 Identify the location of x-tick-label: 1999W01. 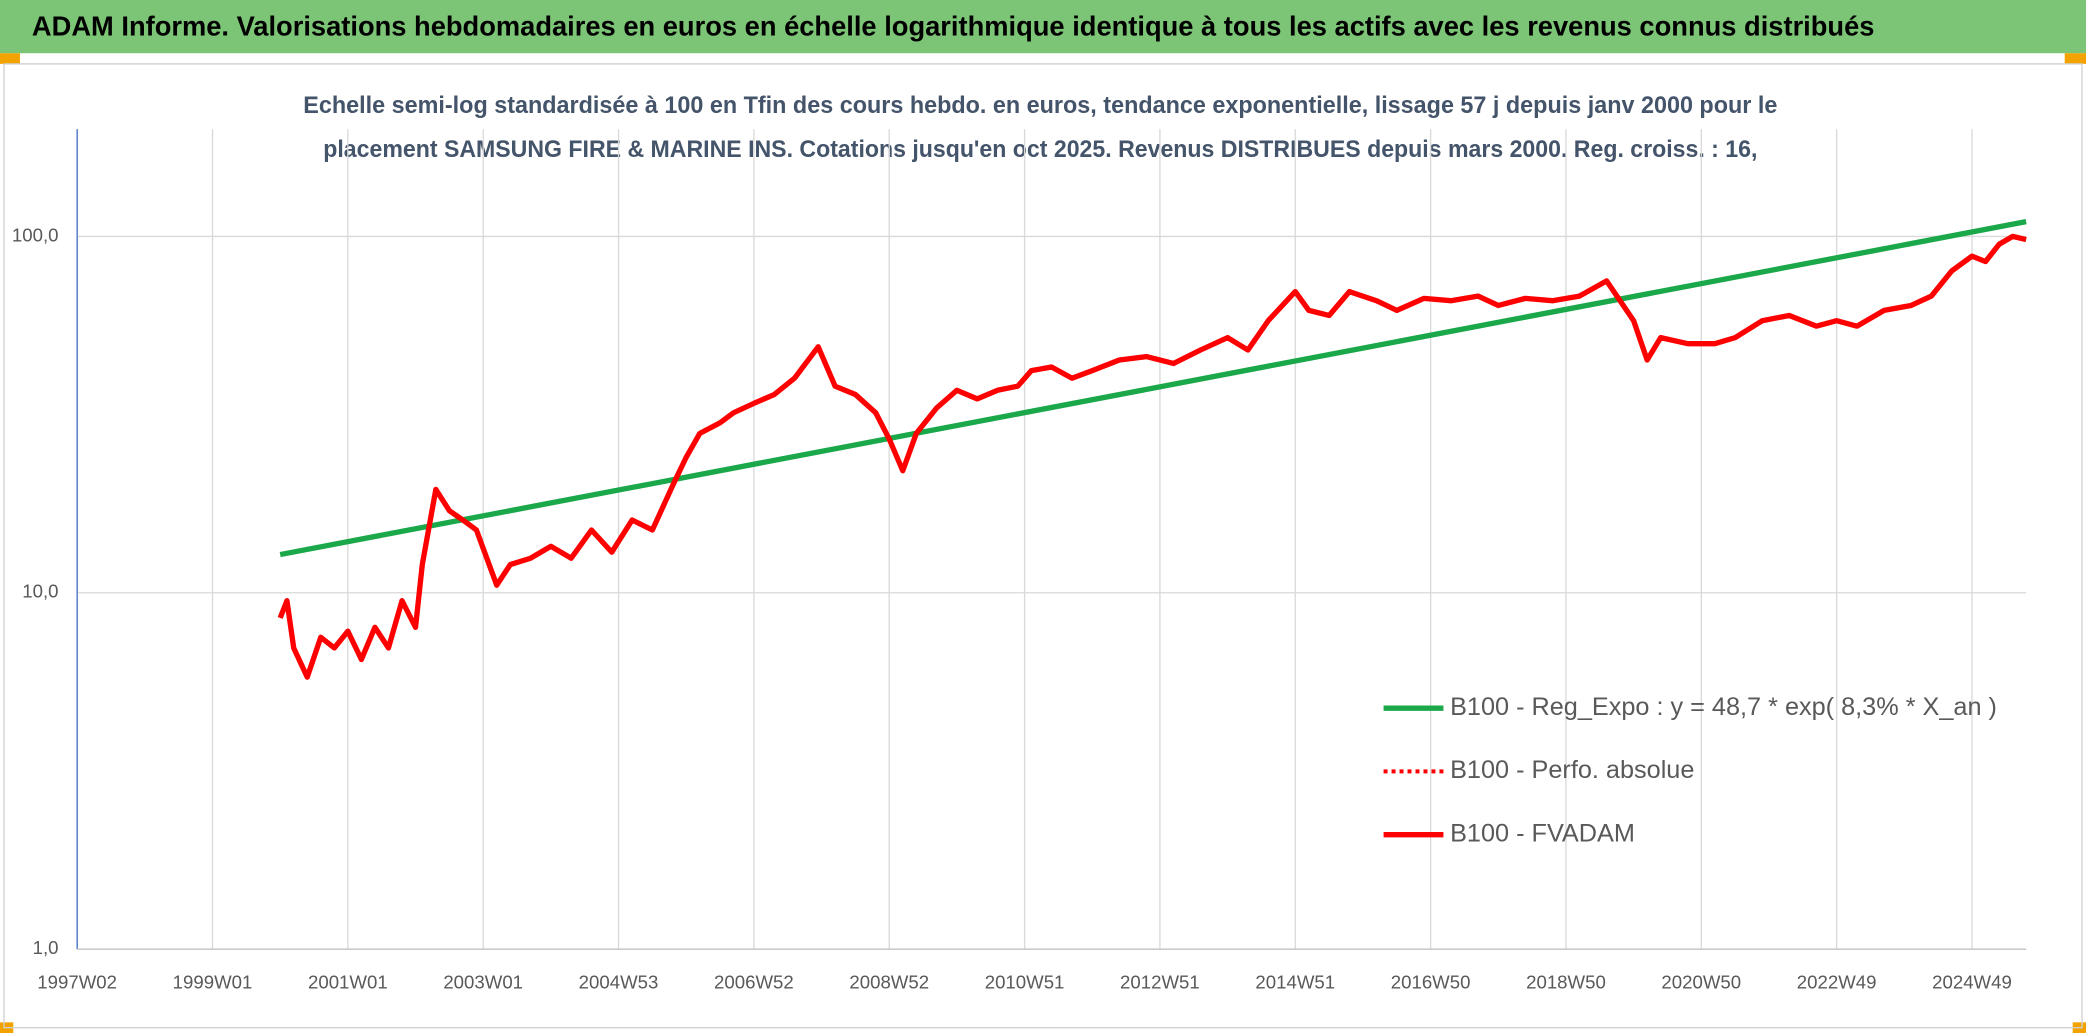
(213, 982).